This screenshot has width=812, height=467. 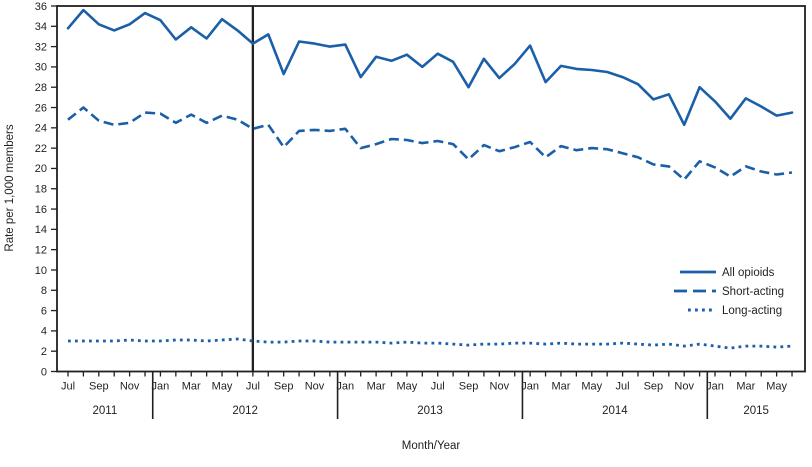 I want to click on x-axis-title: Month/Year, so click(x=431, y=446).